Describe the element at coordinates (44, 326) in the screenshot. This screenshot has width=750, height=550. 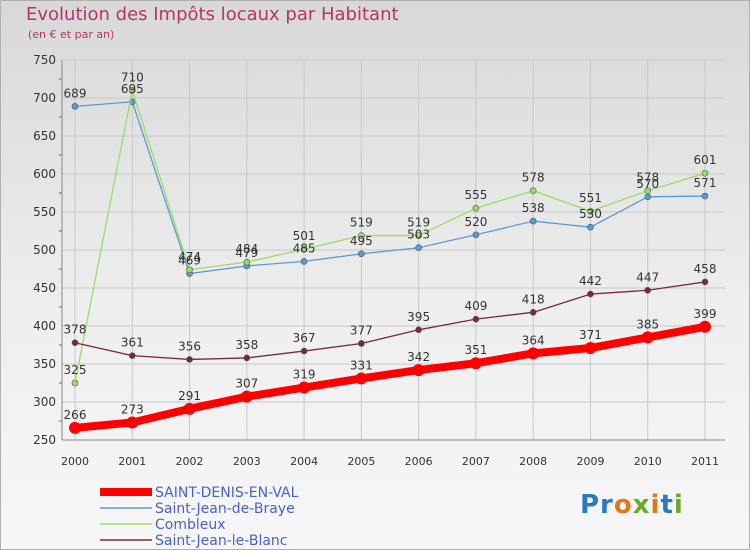
I see `y-tick-label: 400` at that location.